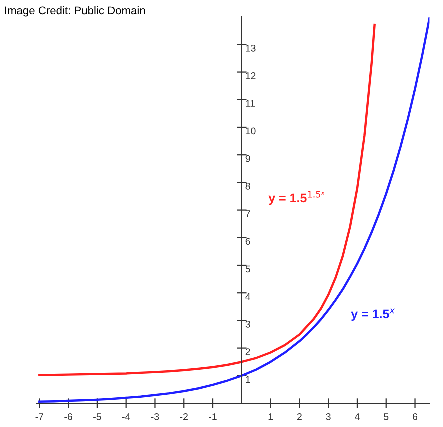  What do you see at coordinates (98, 417) in the screenshot?
I see `x-tick-label: -5` at bounding box center [98, 417].